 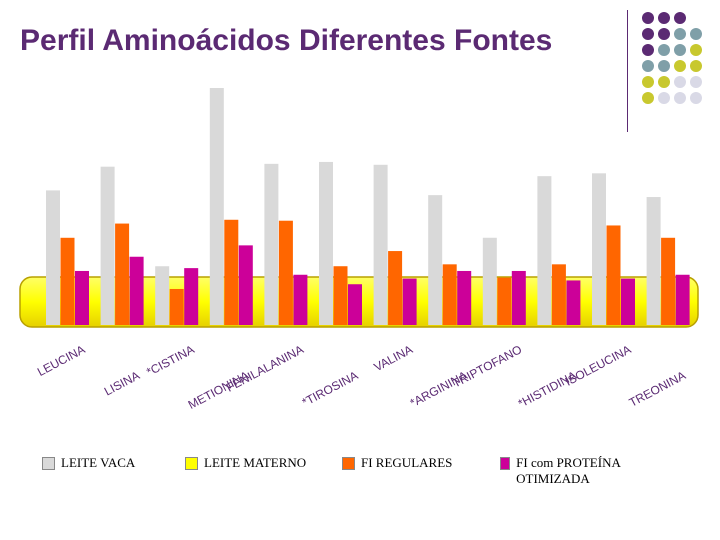 What do you see at coordinates (255, 462) in the screenshot?
I see `legend-label: LEITE MATERNO` at bounding box center [255, 462].